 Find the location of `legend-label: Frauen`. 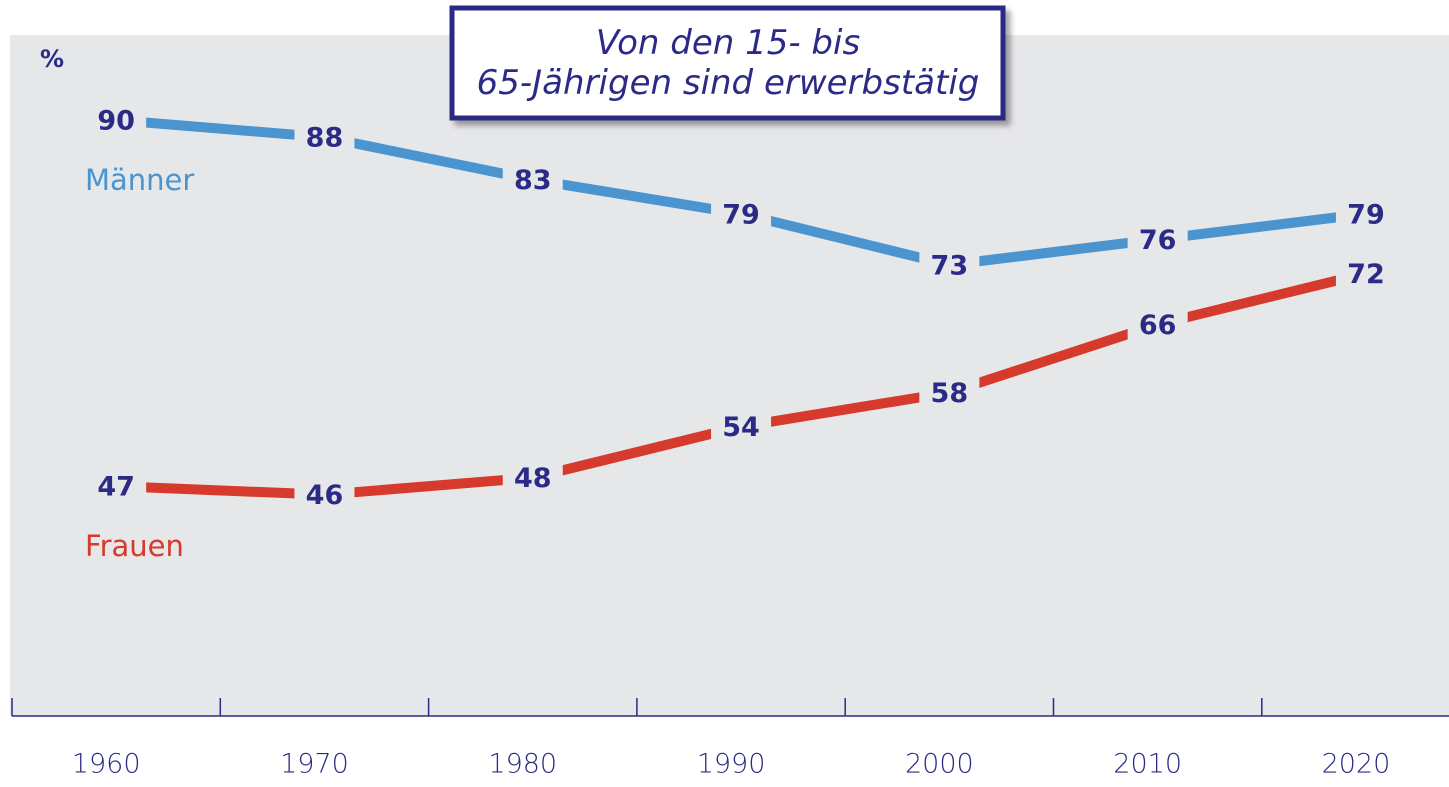

legend-label: Frauen is located at coordinates (134, 546).